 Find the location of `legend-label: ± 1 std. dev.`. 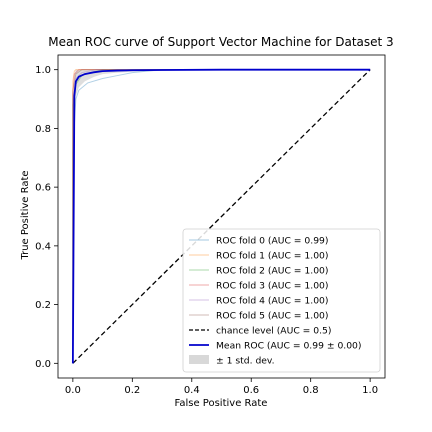

legend-label: ± 1 std. dev. is located at coordinates (245, 361).